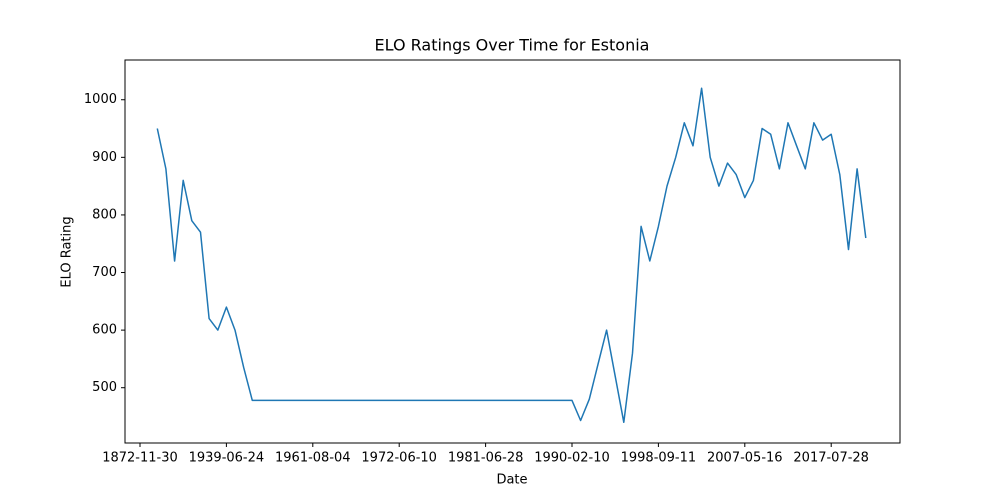 The height and width of the screenshot is (500, 1000). Describe the element at coordinates (399, 458) in the screenshot. I see `x-tick-label: 1972-06-10` at that location.